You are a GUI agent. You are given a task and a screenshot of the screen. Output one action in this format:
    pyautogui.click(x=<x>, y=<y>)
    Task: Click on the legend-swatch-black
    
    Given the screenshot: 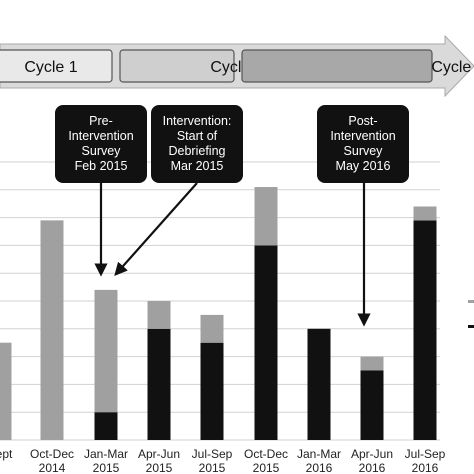 What is the action you would take?
    pyautogui.click(x=471, y=326)
    